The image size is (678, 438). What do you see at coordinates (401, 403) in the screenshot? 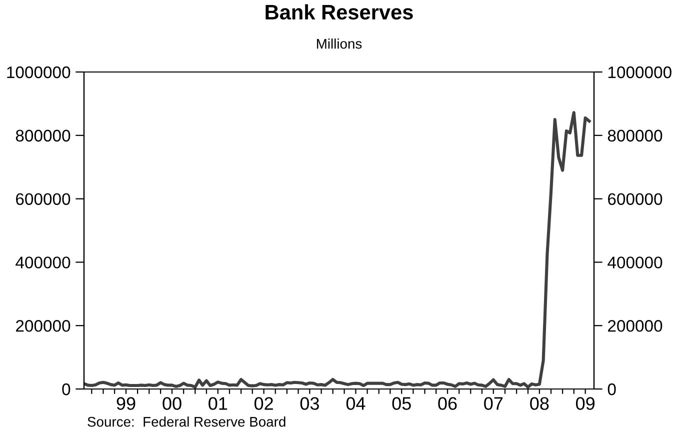
I see `x-tick-label: 05` at bounding box center [401, 403].